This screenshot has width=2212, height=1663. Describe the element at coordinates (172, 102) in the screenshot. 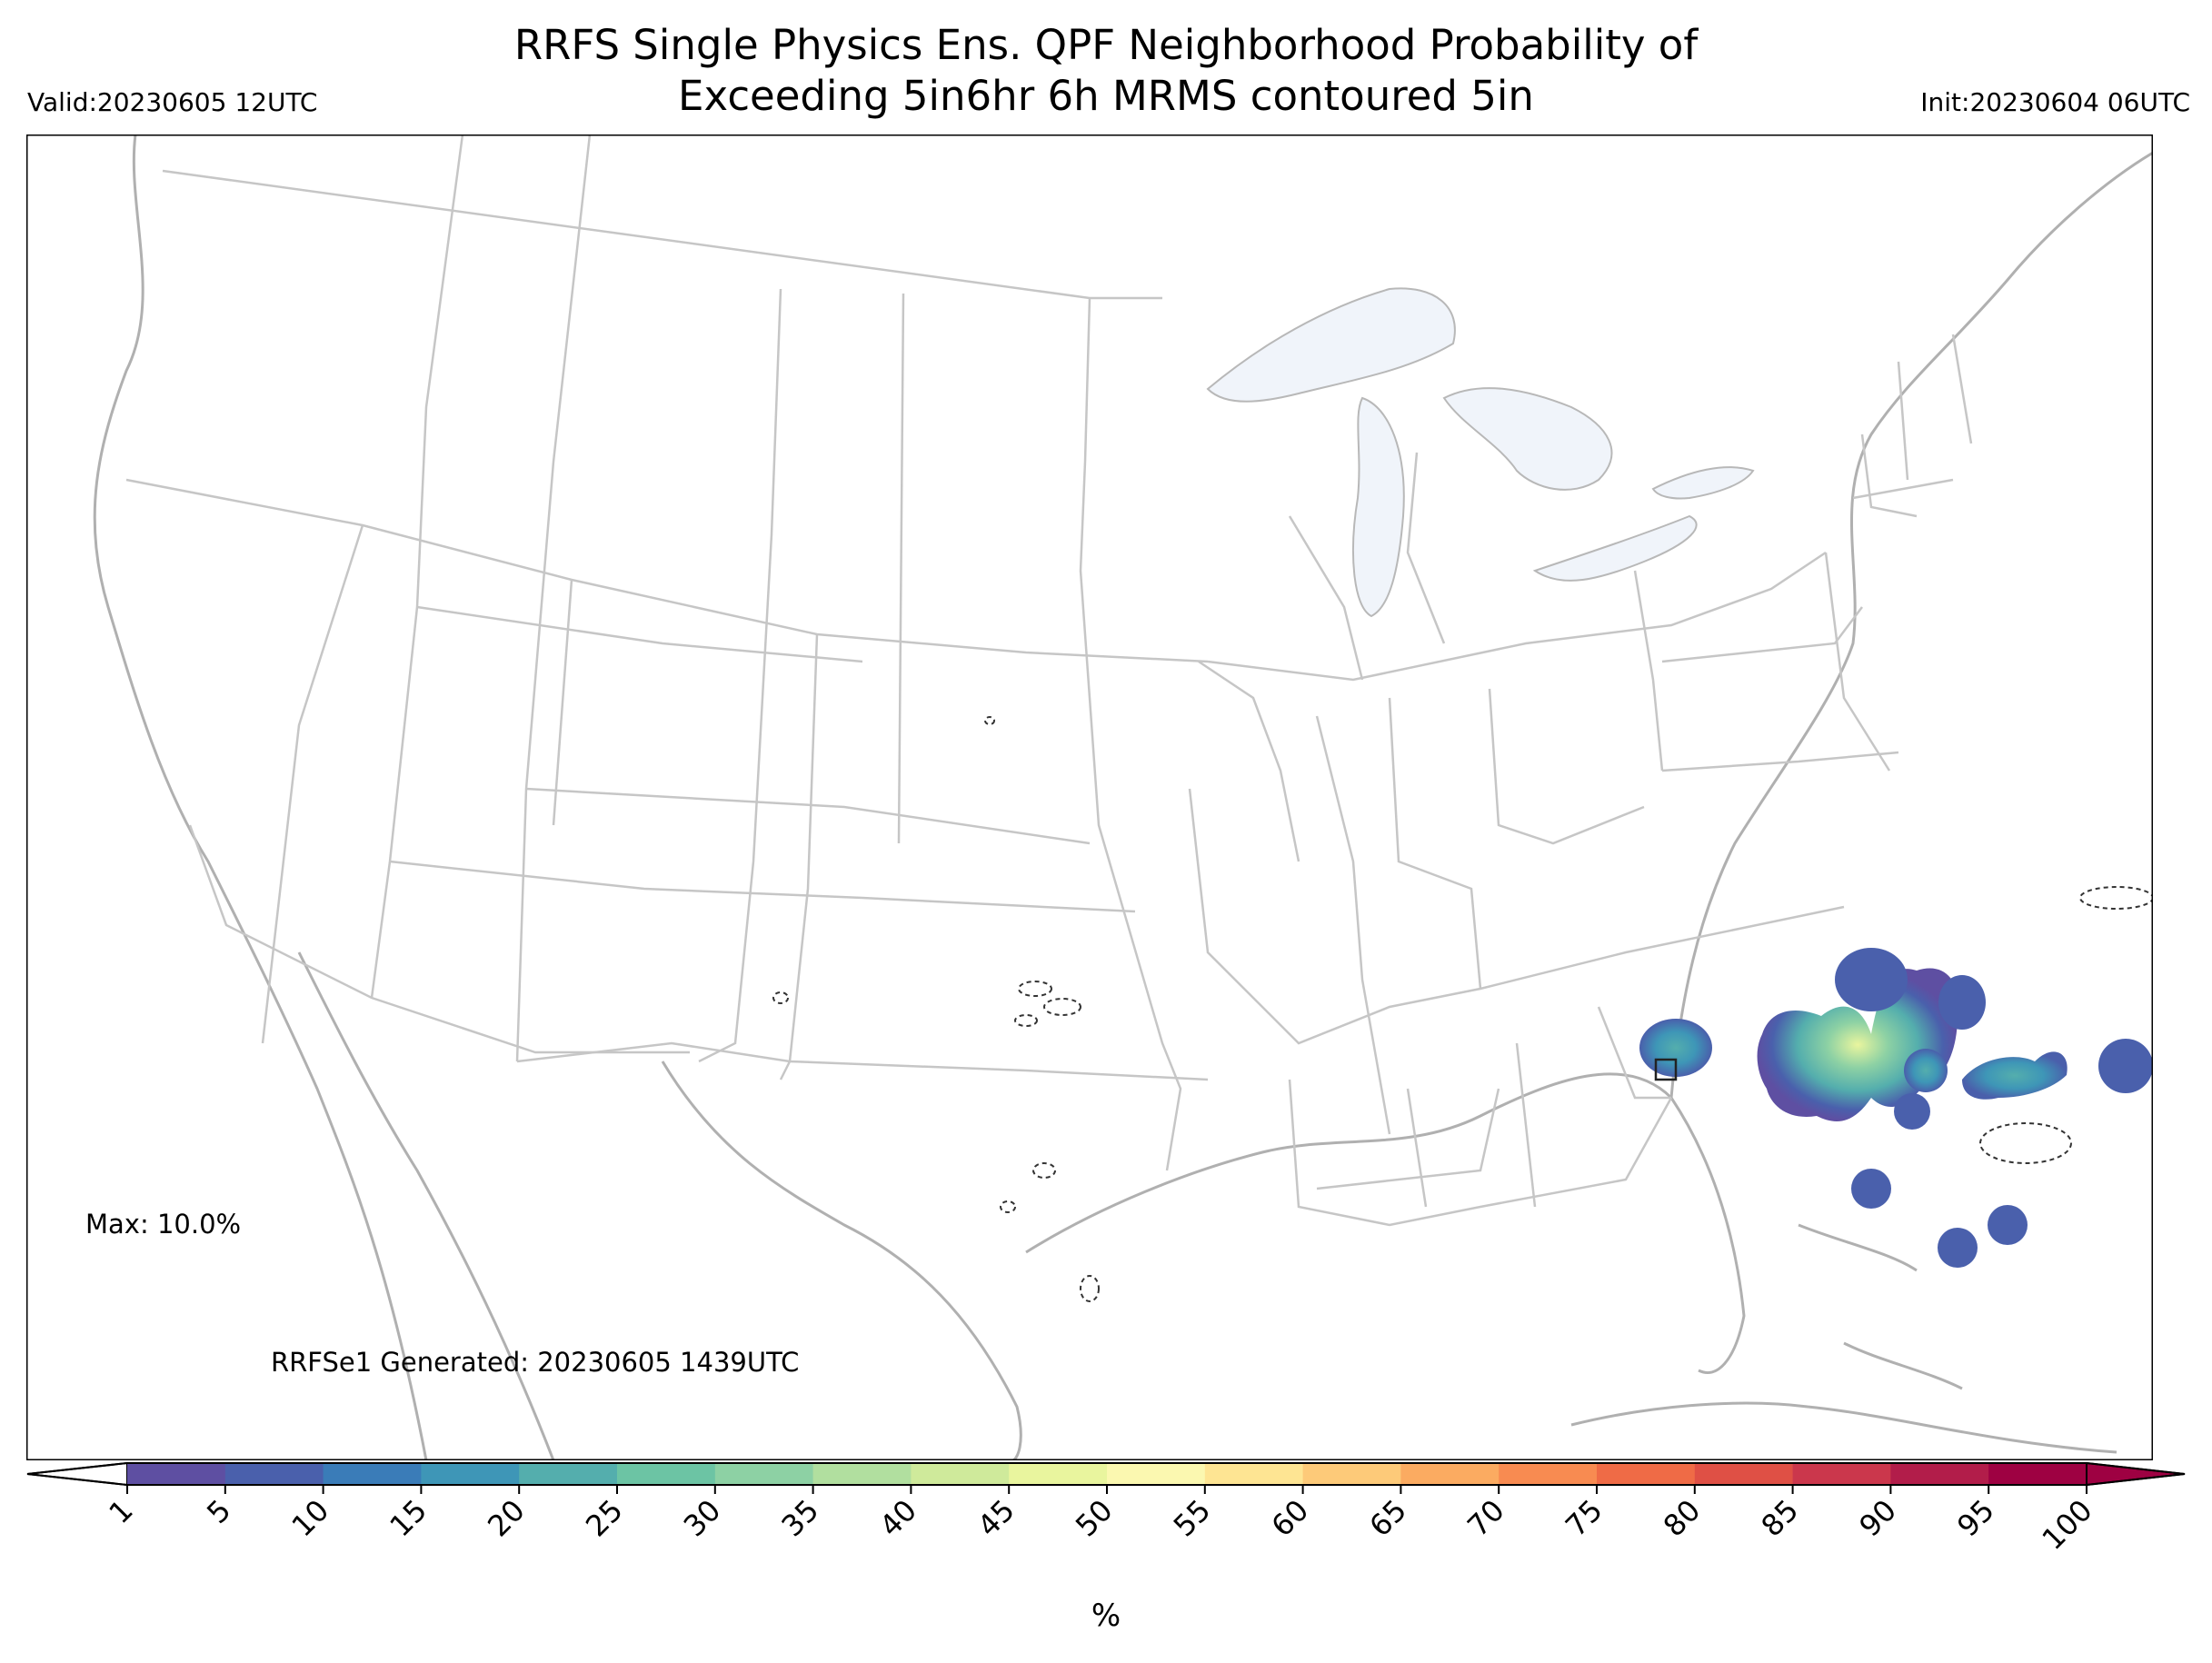

I see `valid-time-label: Valid:20230605 12UTC` at that location.